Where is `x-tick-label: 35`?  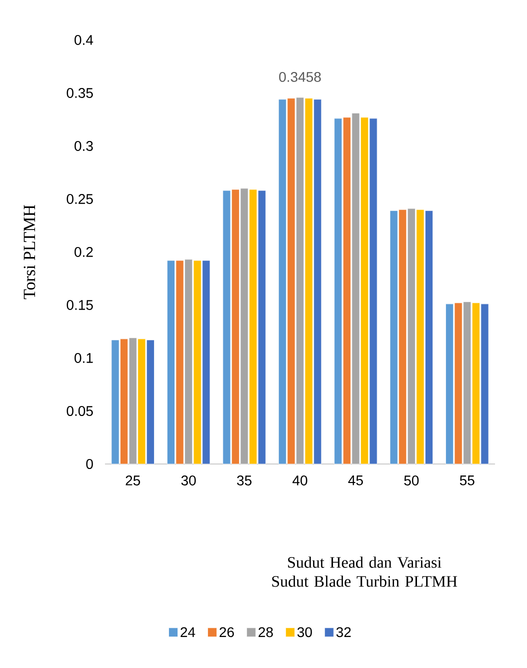 x-tick-label: 35 is located at coordinates (244, 481).